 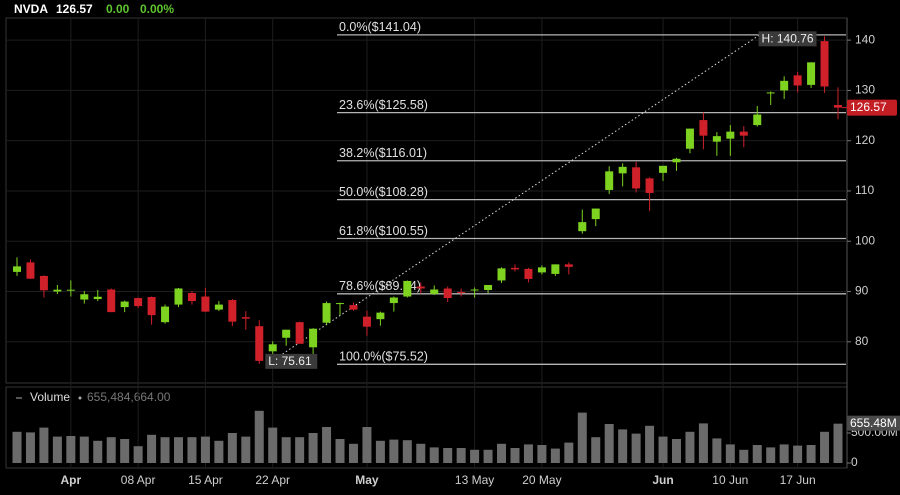 I want to click on y-tick-label: 130, so click(x=865, y=90).